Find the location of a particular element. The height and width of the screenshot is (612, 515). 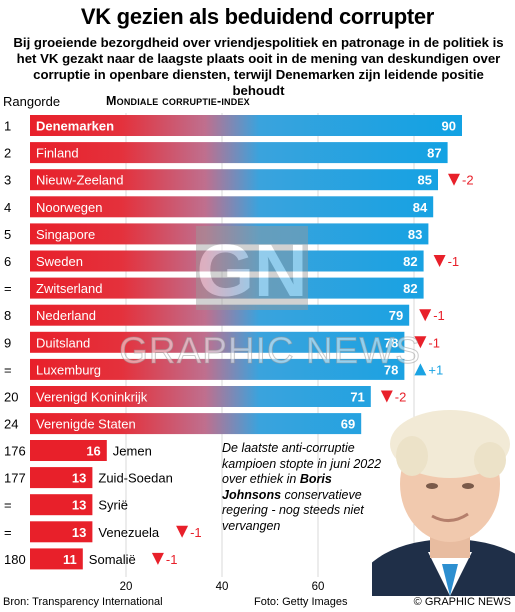

value-label: 11 is located at coordinates (70, 559).